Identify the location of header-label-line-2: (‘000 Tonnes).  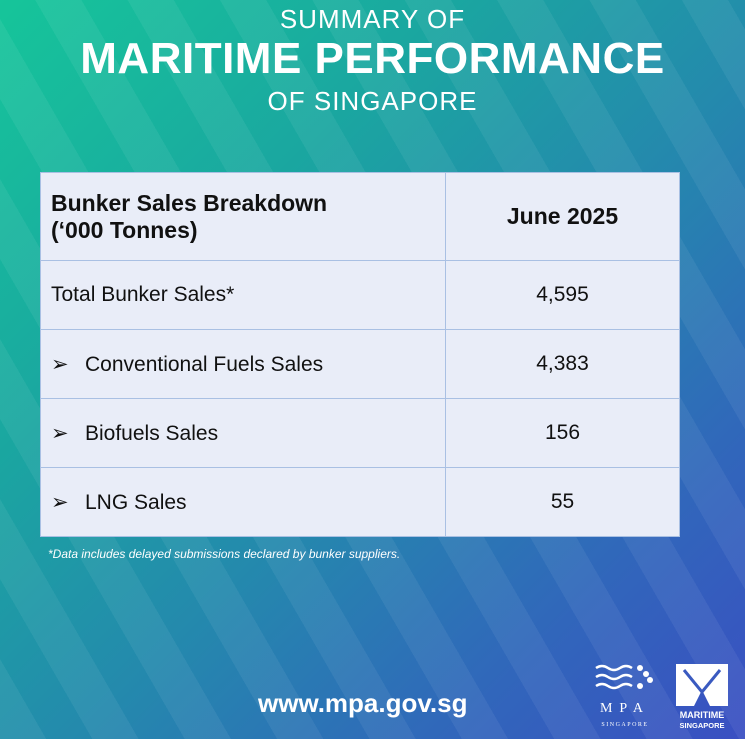
(124, 229).